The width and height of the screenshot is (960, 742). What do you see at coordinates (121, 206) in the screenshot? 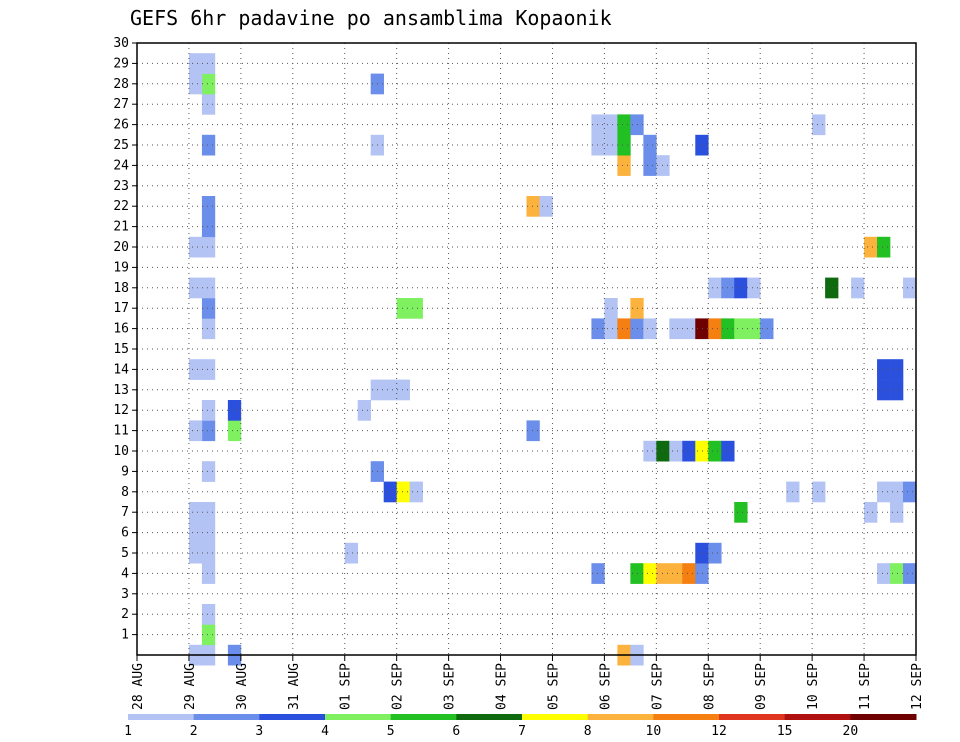
I see `y-tick-label: 22` at bounding box center [121, 206].